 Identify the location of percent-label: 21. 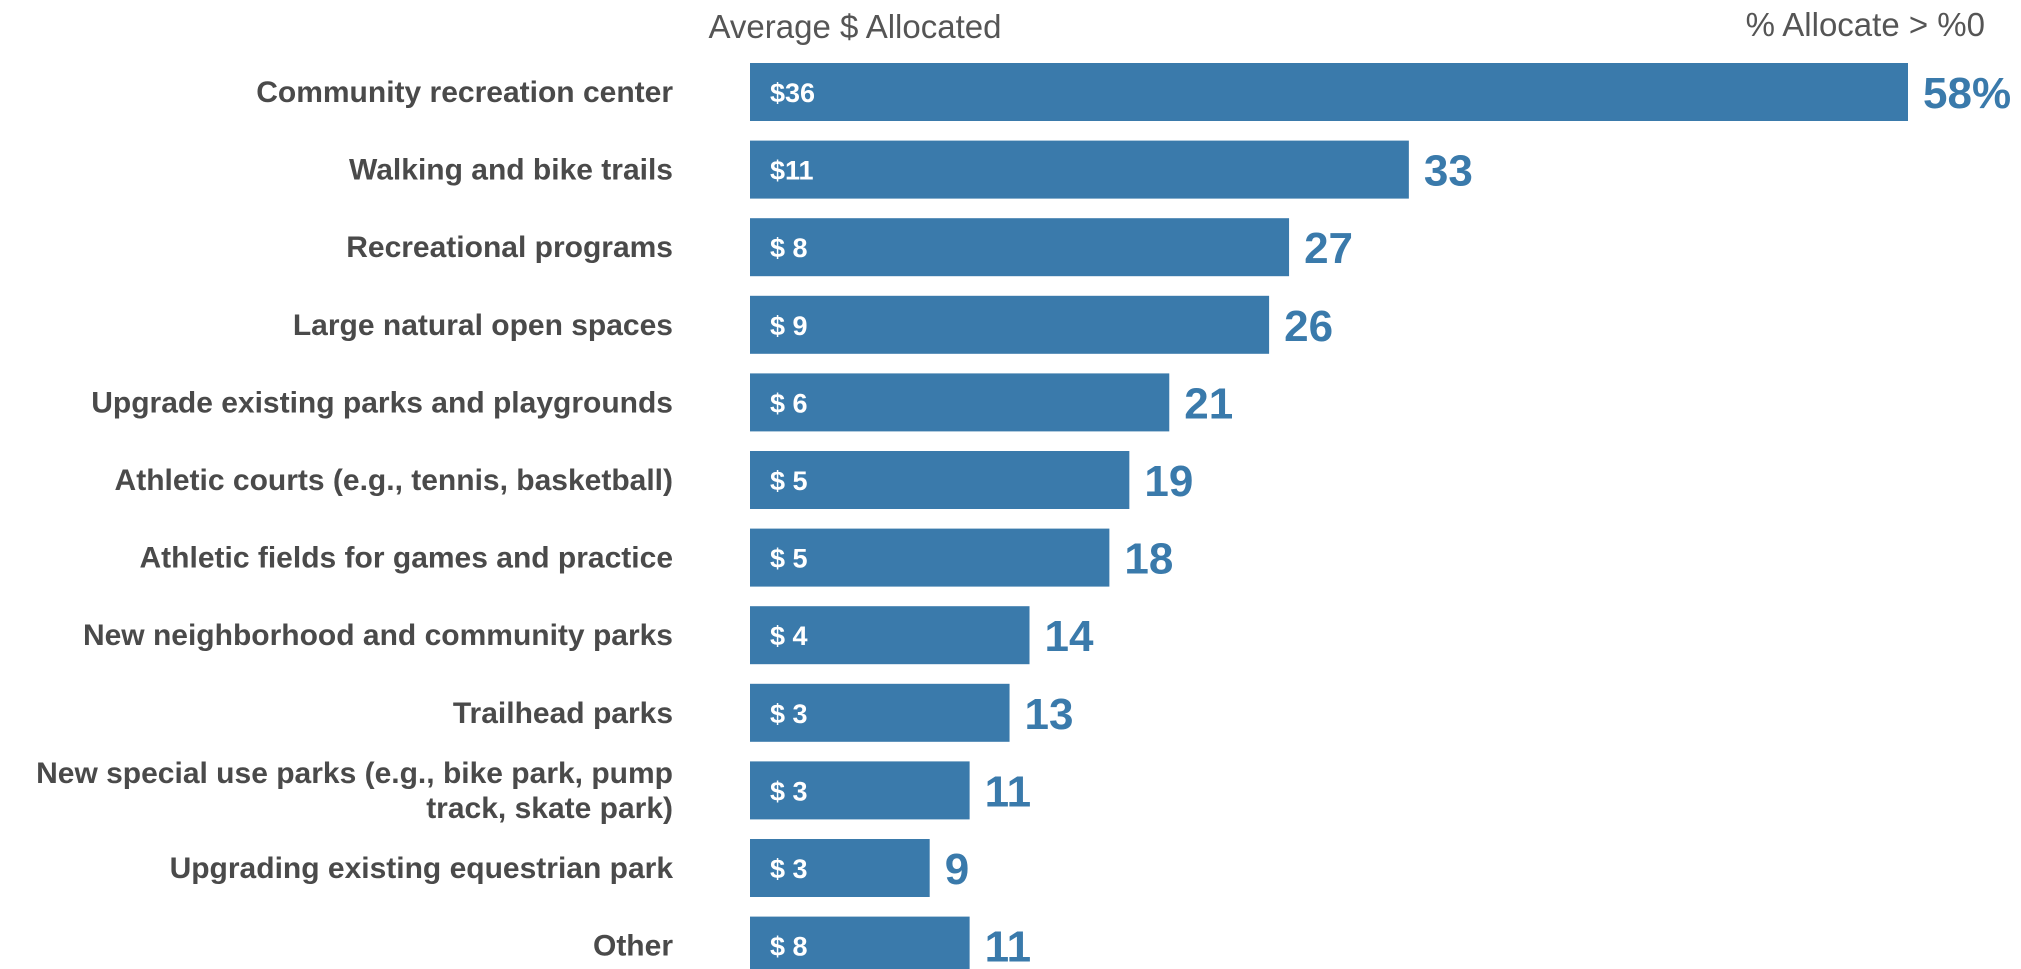
(1208, 403).